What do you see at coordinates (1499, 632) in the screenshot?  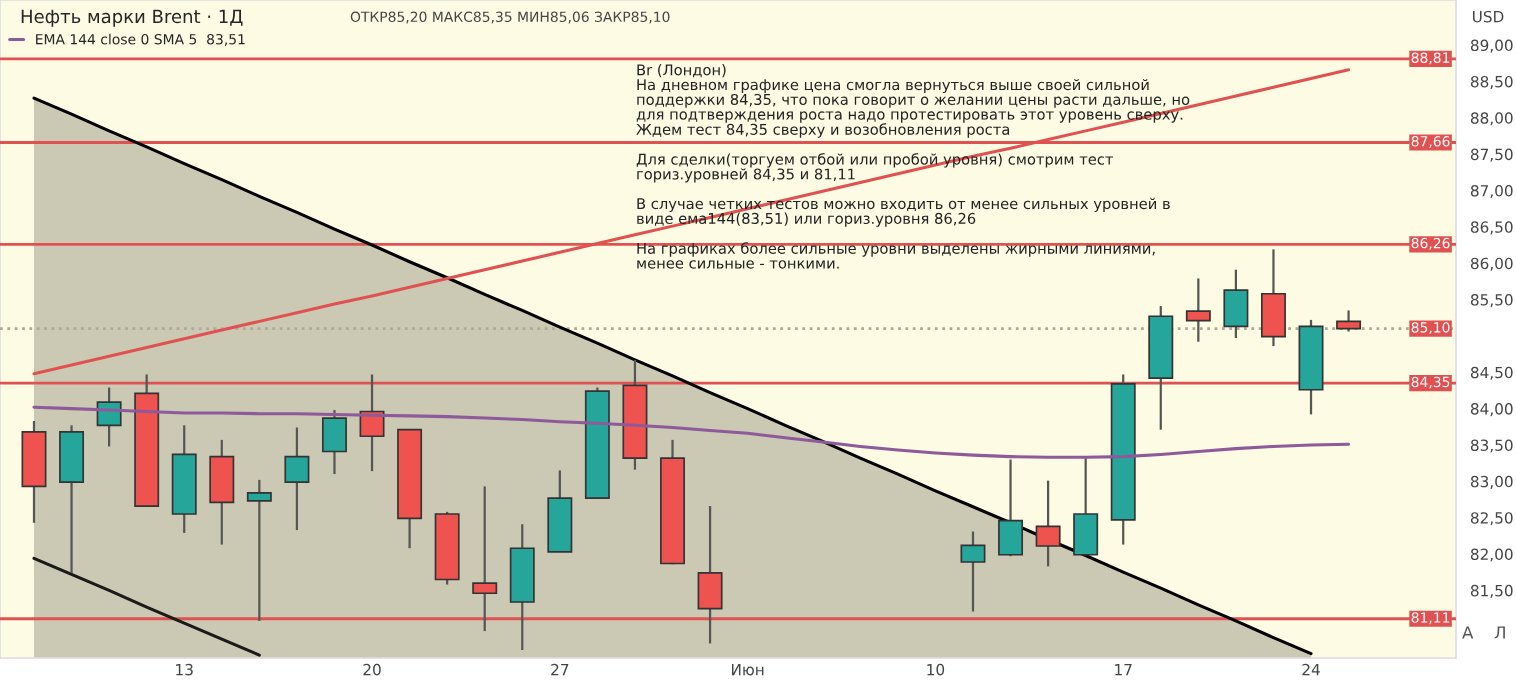 I see `text: Л` at bounding box center [1499, 632].